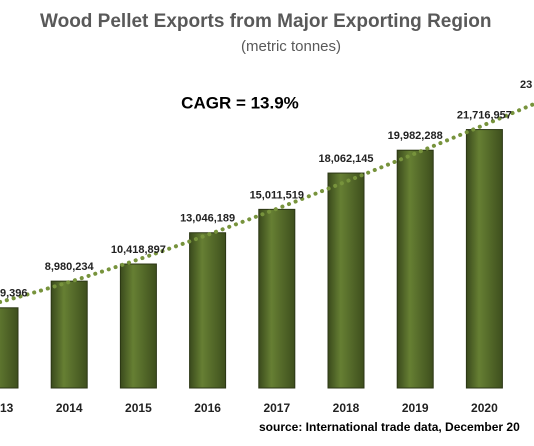 The width and height of the screenshot is (534, 446). What do you see at coordinates (207, 408) in the screenshot?
I see `x-tick-label: 2016` at bounding box center [207, 408].